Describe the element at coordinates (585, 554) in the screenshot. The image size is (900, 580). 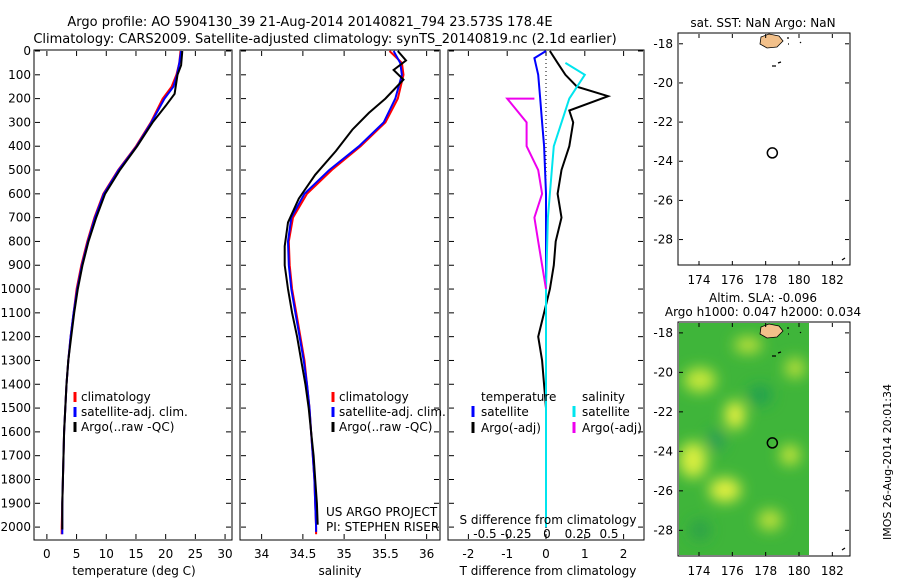
I see `x-tick-label: 1` at that location.